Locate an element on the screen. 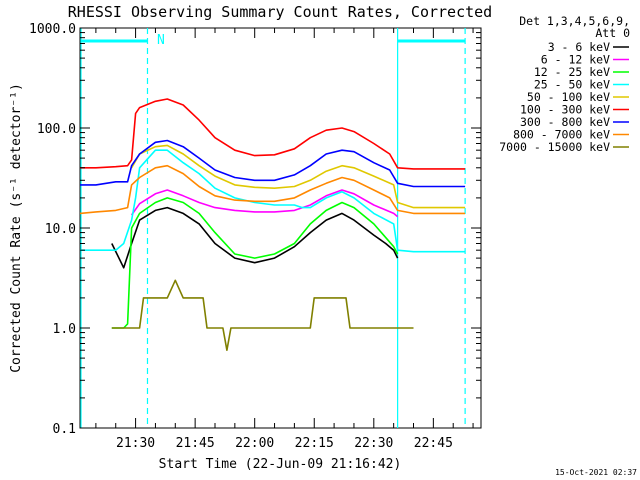 This screenshot has width=640, height=480. legend-label: 800 - 7000 keV is located at coordinates (561, 135).